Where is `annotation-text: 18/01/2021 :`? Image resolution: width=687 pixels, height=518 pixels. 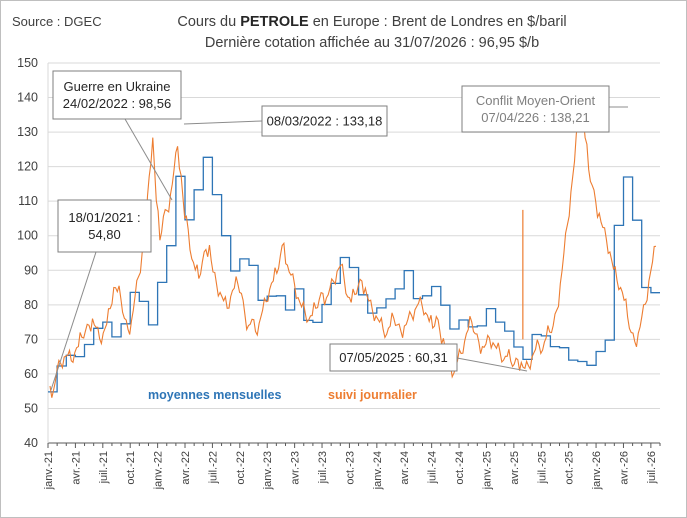 annotation-text: 18/01/2021 : is located at coordinates (104, 217).